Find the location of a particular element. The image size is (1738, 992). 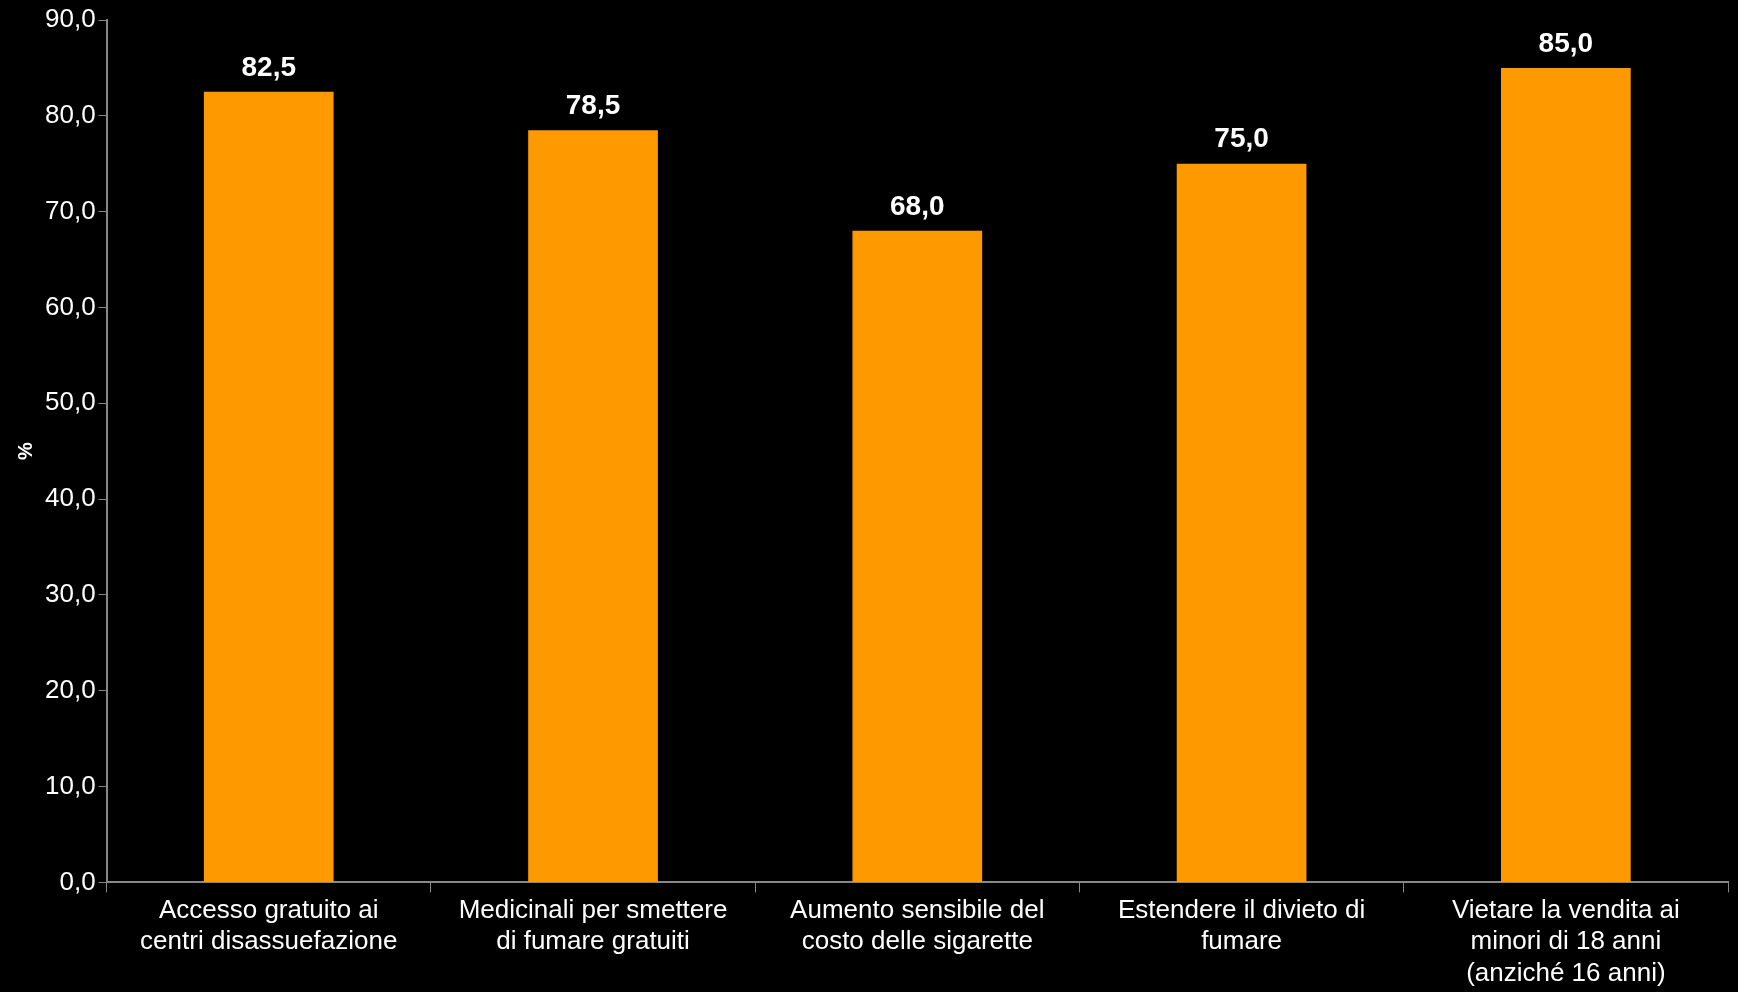

y-tick-label: 80,0 is located at coordinates (70, 113).